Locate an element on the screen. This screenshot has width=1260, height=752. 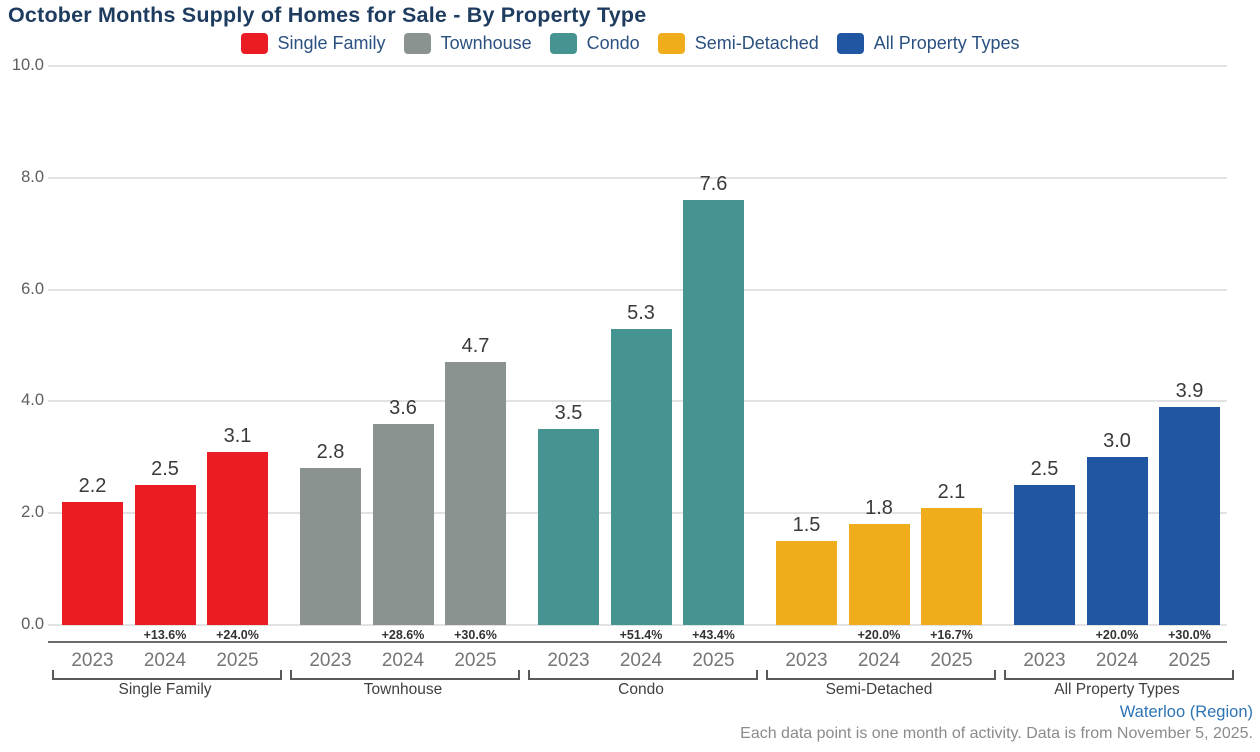
legend-label: Semi-Detached is located at coordinates (756, 43).